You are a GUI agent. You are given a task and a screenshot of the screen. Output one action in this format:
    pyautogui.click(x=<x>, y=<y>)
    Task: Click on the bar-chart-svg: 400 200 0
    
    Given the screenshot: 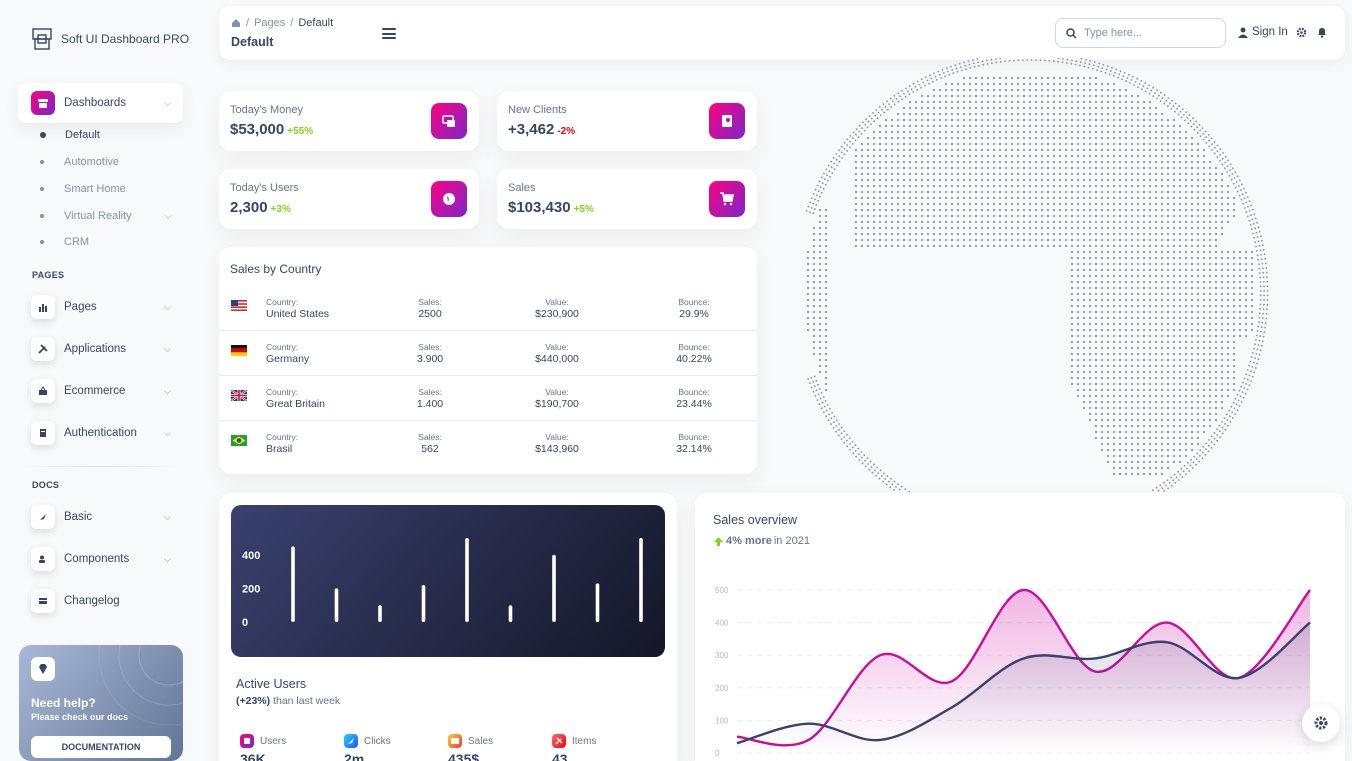 What is the action you would take?
    pyautogui.click(x=442, y=583)
    